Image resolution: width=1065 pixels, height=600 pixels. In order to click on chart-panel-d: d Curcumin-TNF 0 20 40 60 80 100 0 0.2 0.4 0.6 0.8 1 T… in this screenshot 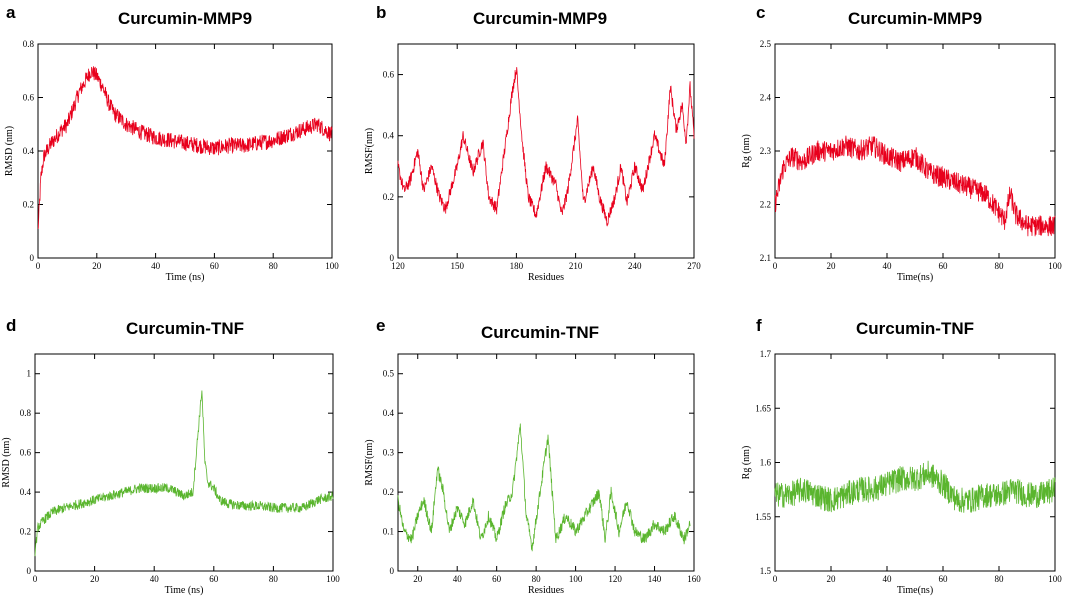, I will do `click(170, 456)`.